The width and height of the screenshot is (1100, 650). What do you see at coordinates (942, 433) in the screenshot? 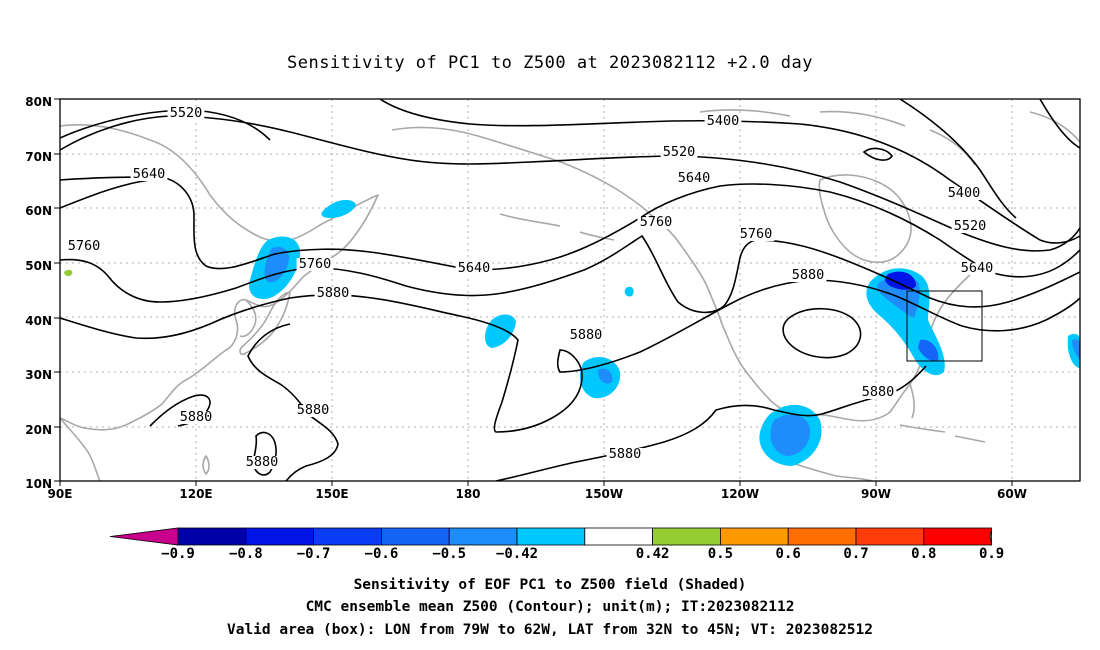
I see `coastline-caribbean` at bounding box center [942, 433].